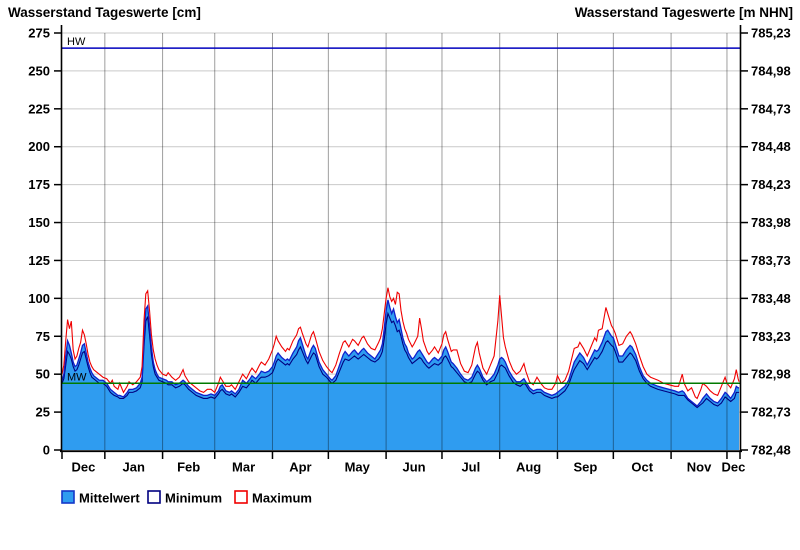 This screenshot has height=550, width=800. Describe the element at coordinates (684, 12) in the screenshot. I see `right-axis-title: Wasserstand Tageswerte [m NHN]` at that location.